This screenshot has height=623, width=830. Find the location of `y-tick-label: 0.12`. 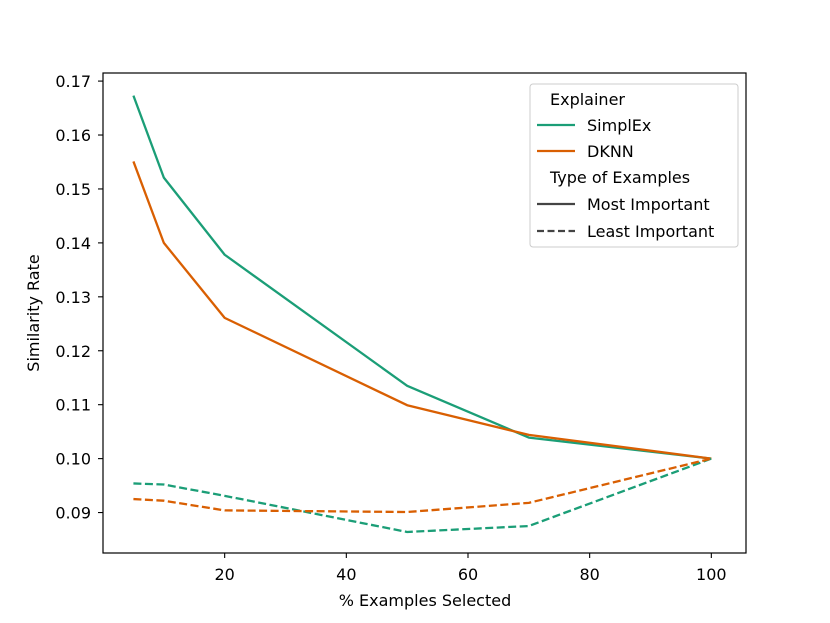

y-tick-label: 0.12 is located at coordinates (73, 351).